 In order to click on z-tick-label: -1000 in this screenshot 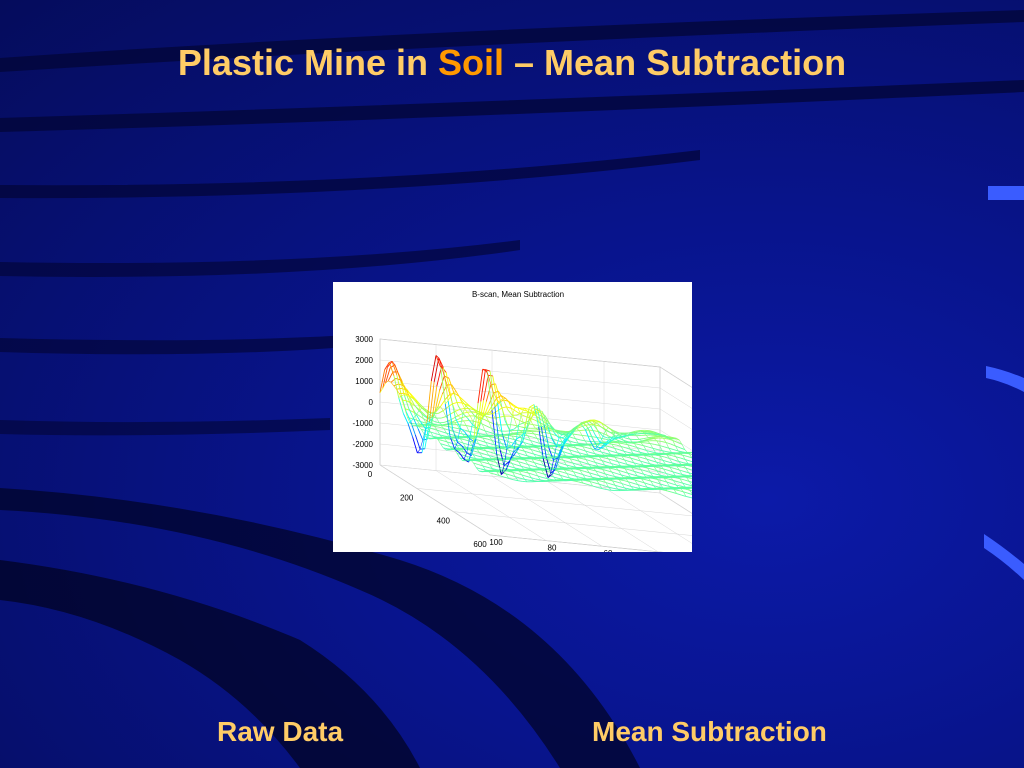, I will do `click(363, 423)`.